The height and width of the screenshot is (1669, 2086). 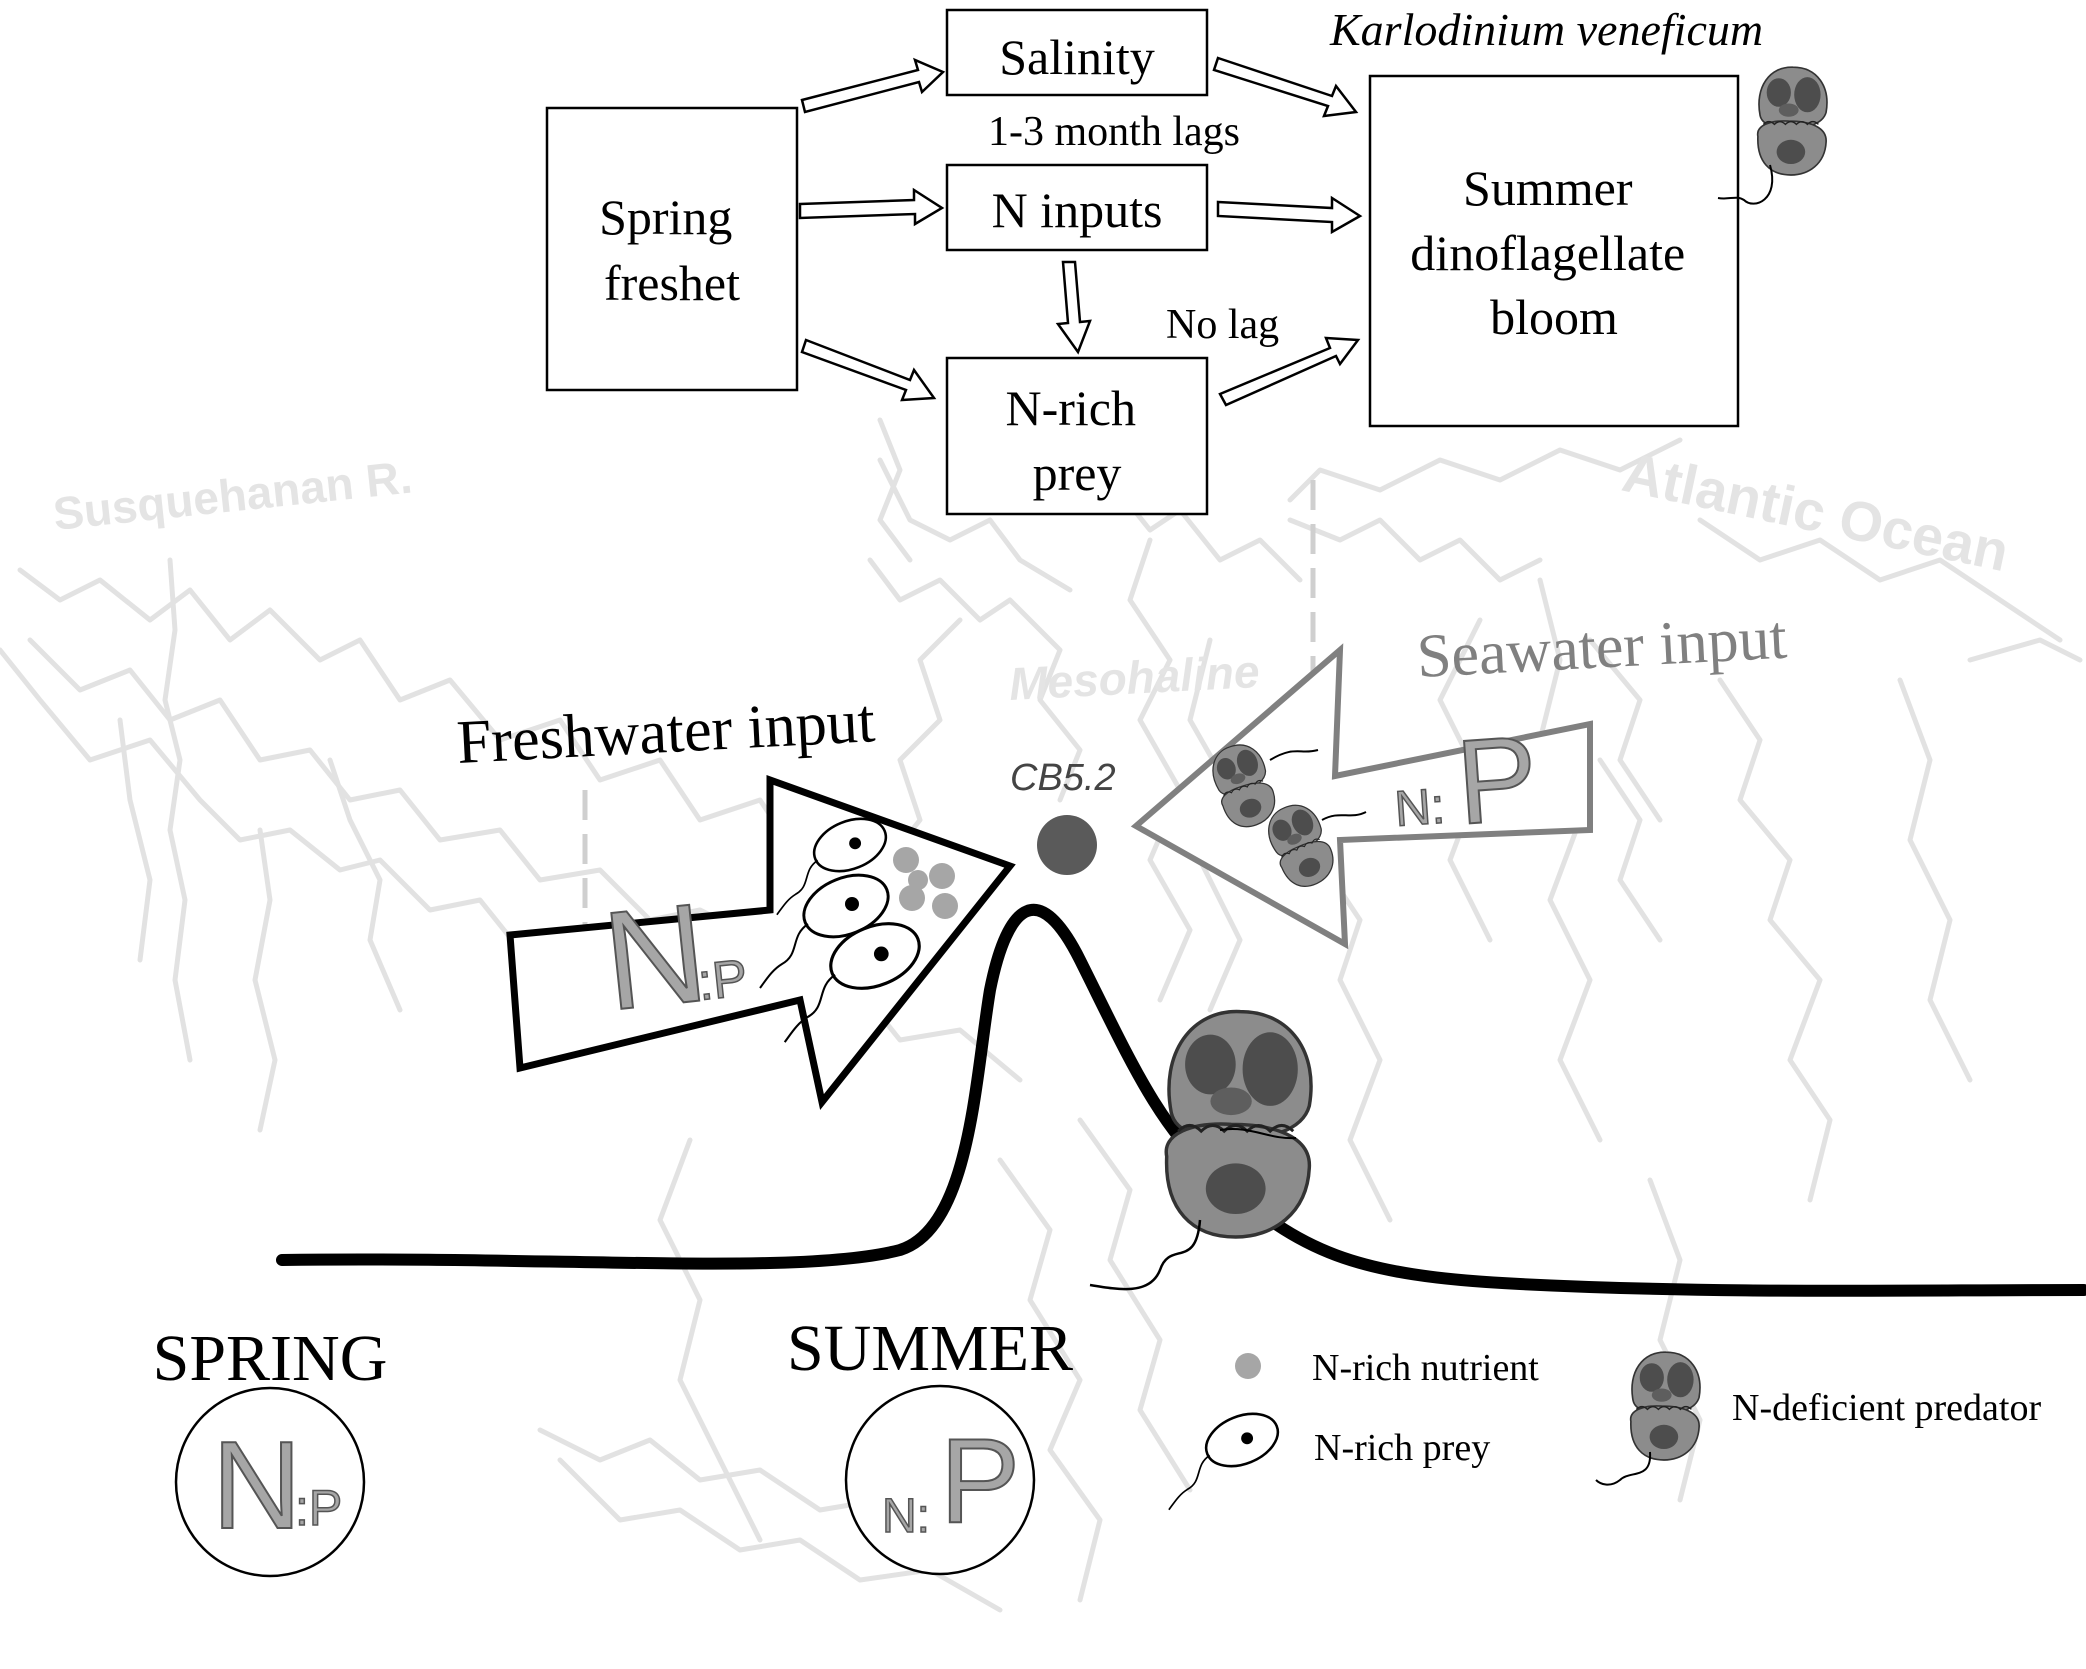 What do you see at coordinates (1222, 325) in the screenshot?
I see `lag-none-label: No lag` at bounding box center [1222, 325].